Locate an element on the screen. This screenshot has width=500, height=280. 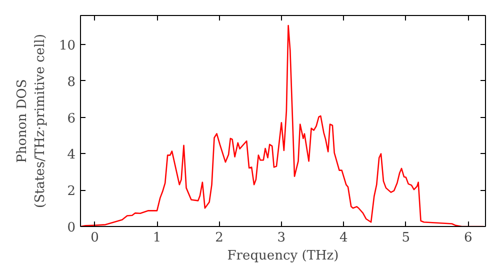
y-axis-title: Phonon DOS (States/THz·primitive cell) is located at coordinates (31, 121).